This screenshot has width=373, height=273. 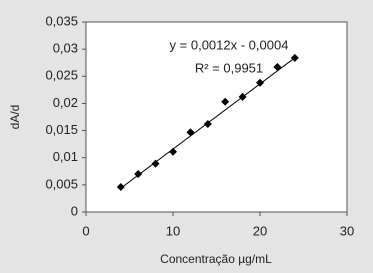 What do you see at coordinates (15, 117) in the screenshot?
I see `y-axis-label: dA/d` at bounding box center [15, 117].